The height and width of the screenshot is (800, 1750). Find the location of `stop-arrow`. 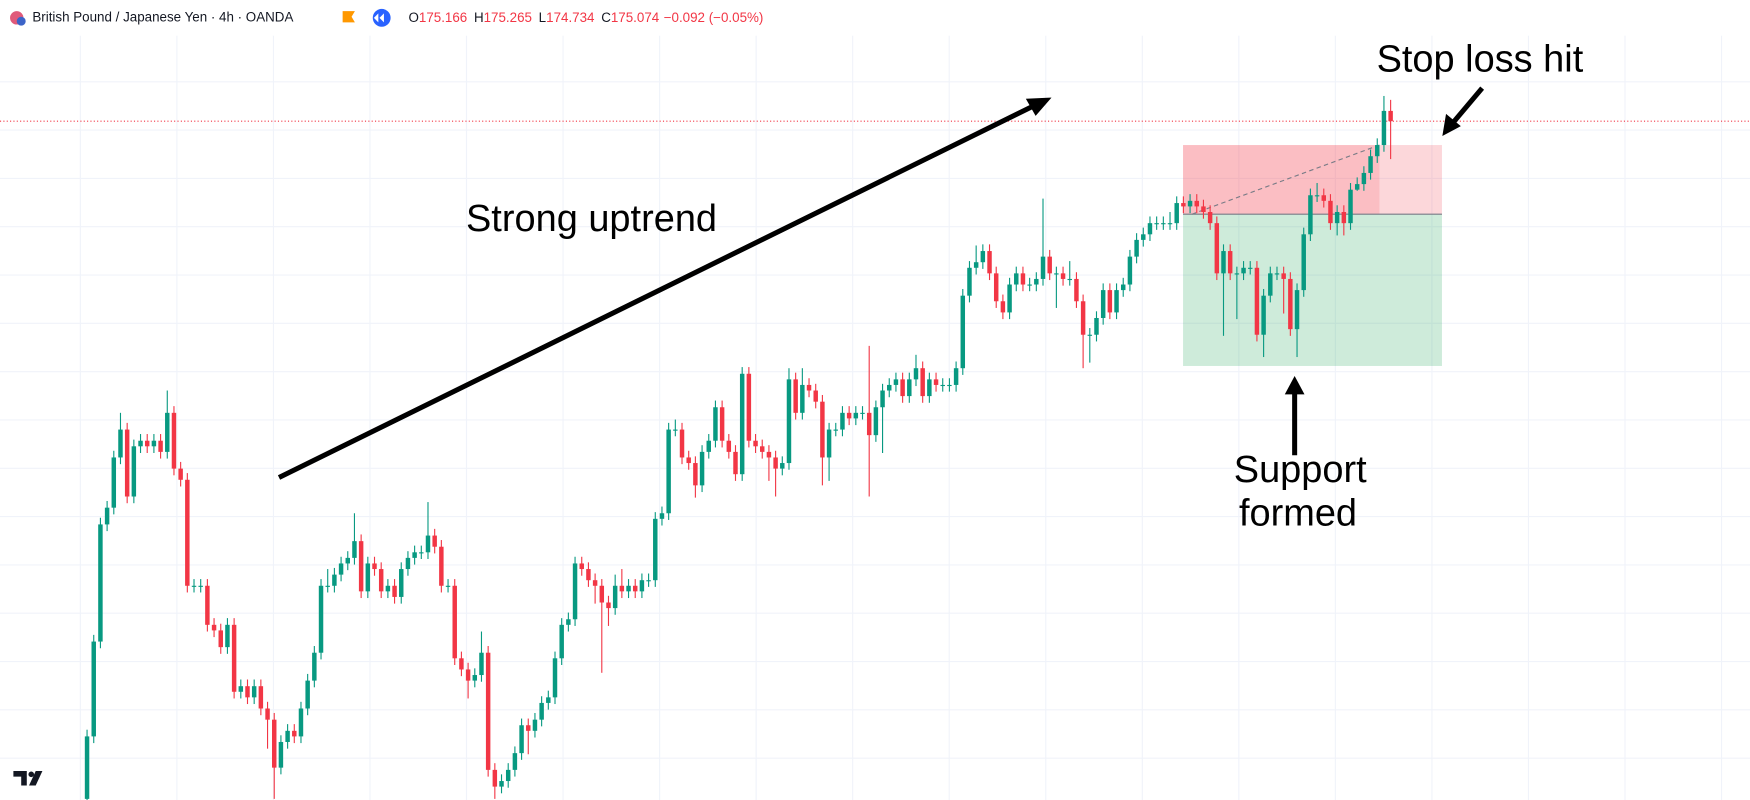

stop-arrow is located at coordinates (1467, 106).